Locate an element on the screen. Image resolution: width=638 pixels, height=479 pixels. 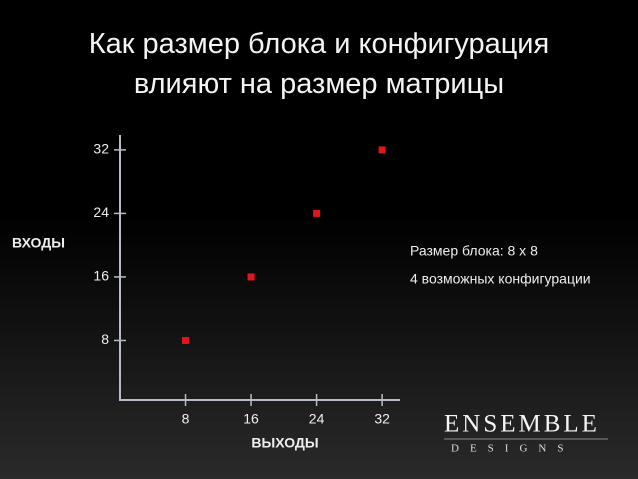
x-tick-label: 8 is located at coordinates (186, 419).